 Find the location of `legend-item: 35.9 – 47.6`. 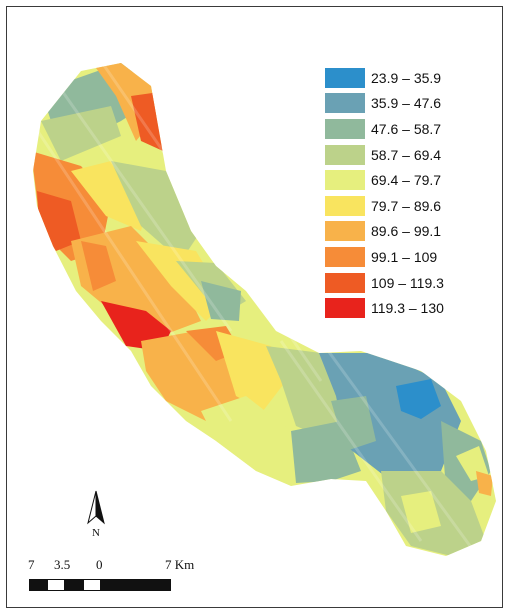

legend-item: 35.9 – 47.6 is located at coordinates (384, 104).